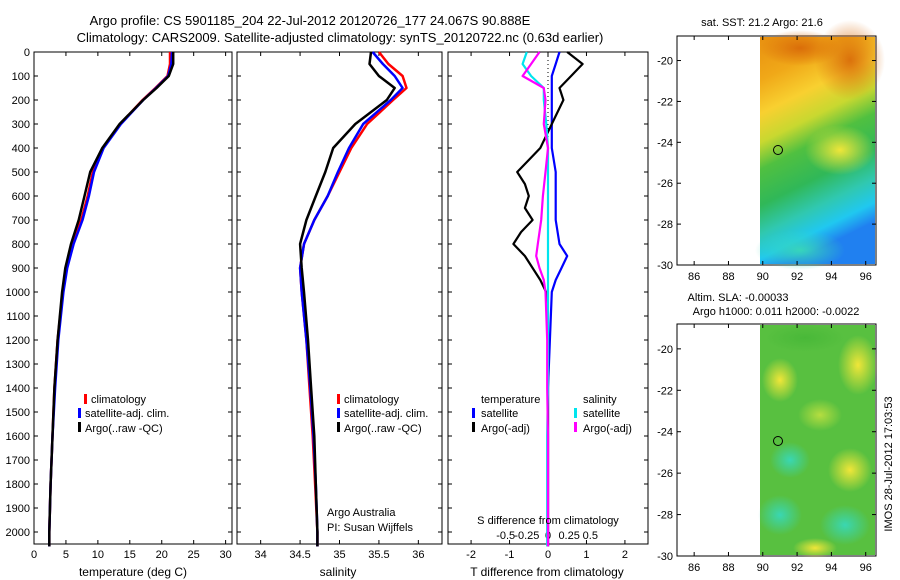 This screenshot has height=580, width=900. Describe the element at coordinates (194, 555) in the screenshot. I see `x-tick-label: 25` at that location.